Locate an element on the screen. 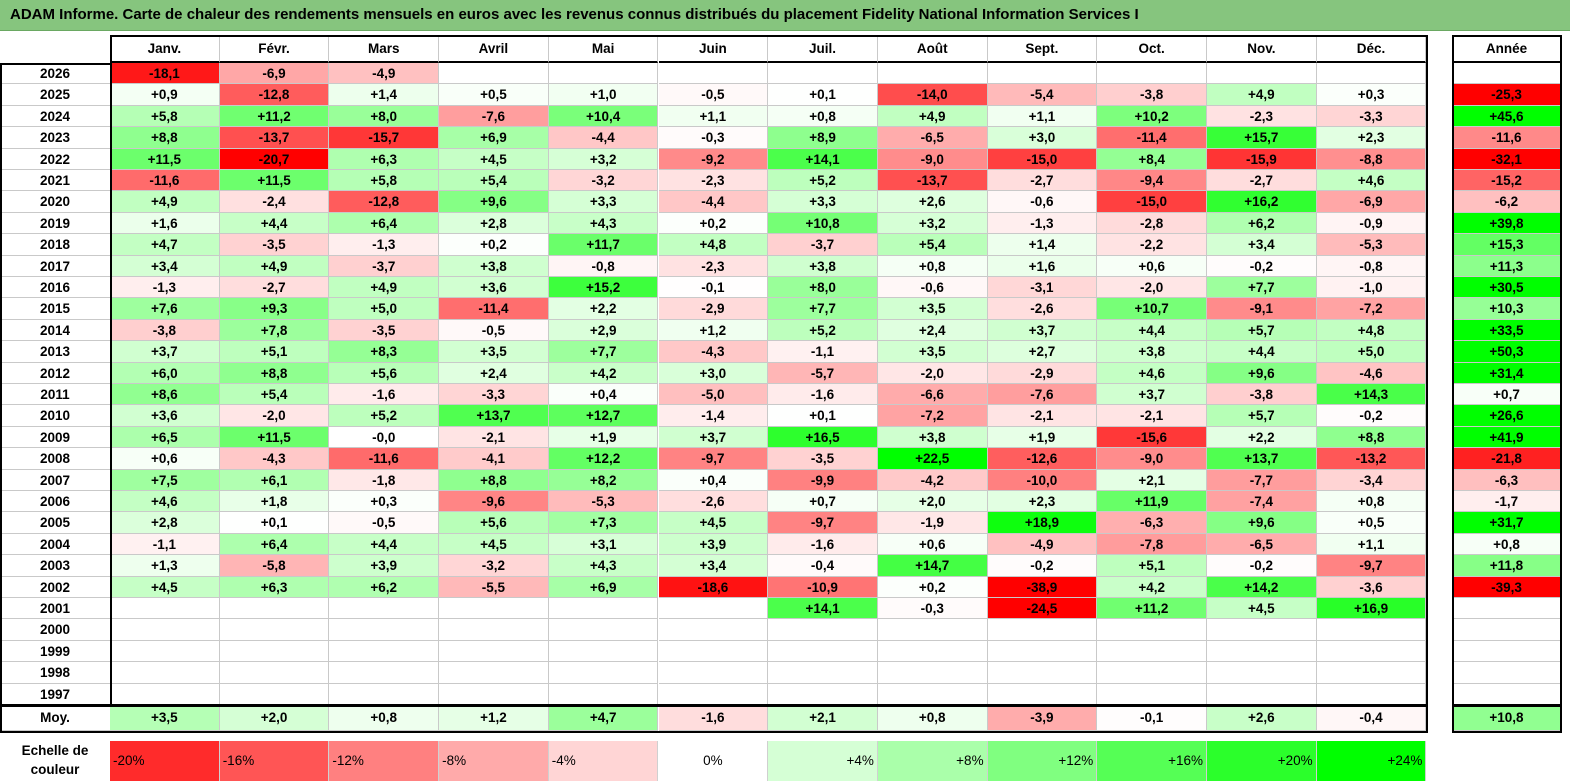  year-label: 2007 is located at coordinates (55, 480).